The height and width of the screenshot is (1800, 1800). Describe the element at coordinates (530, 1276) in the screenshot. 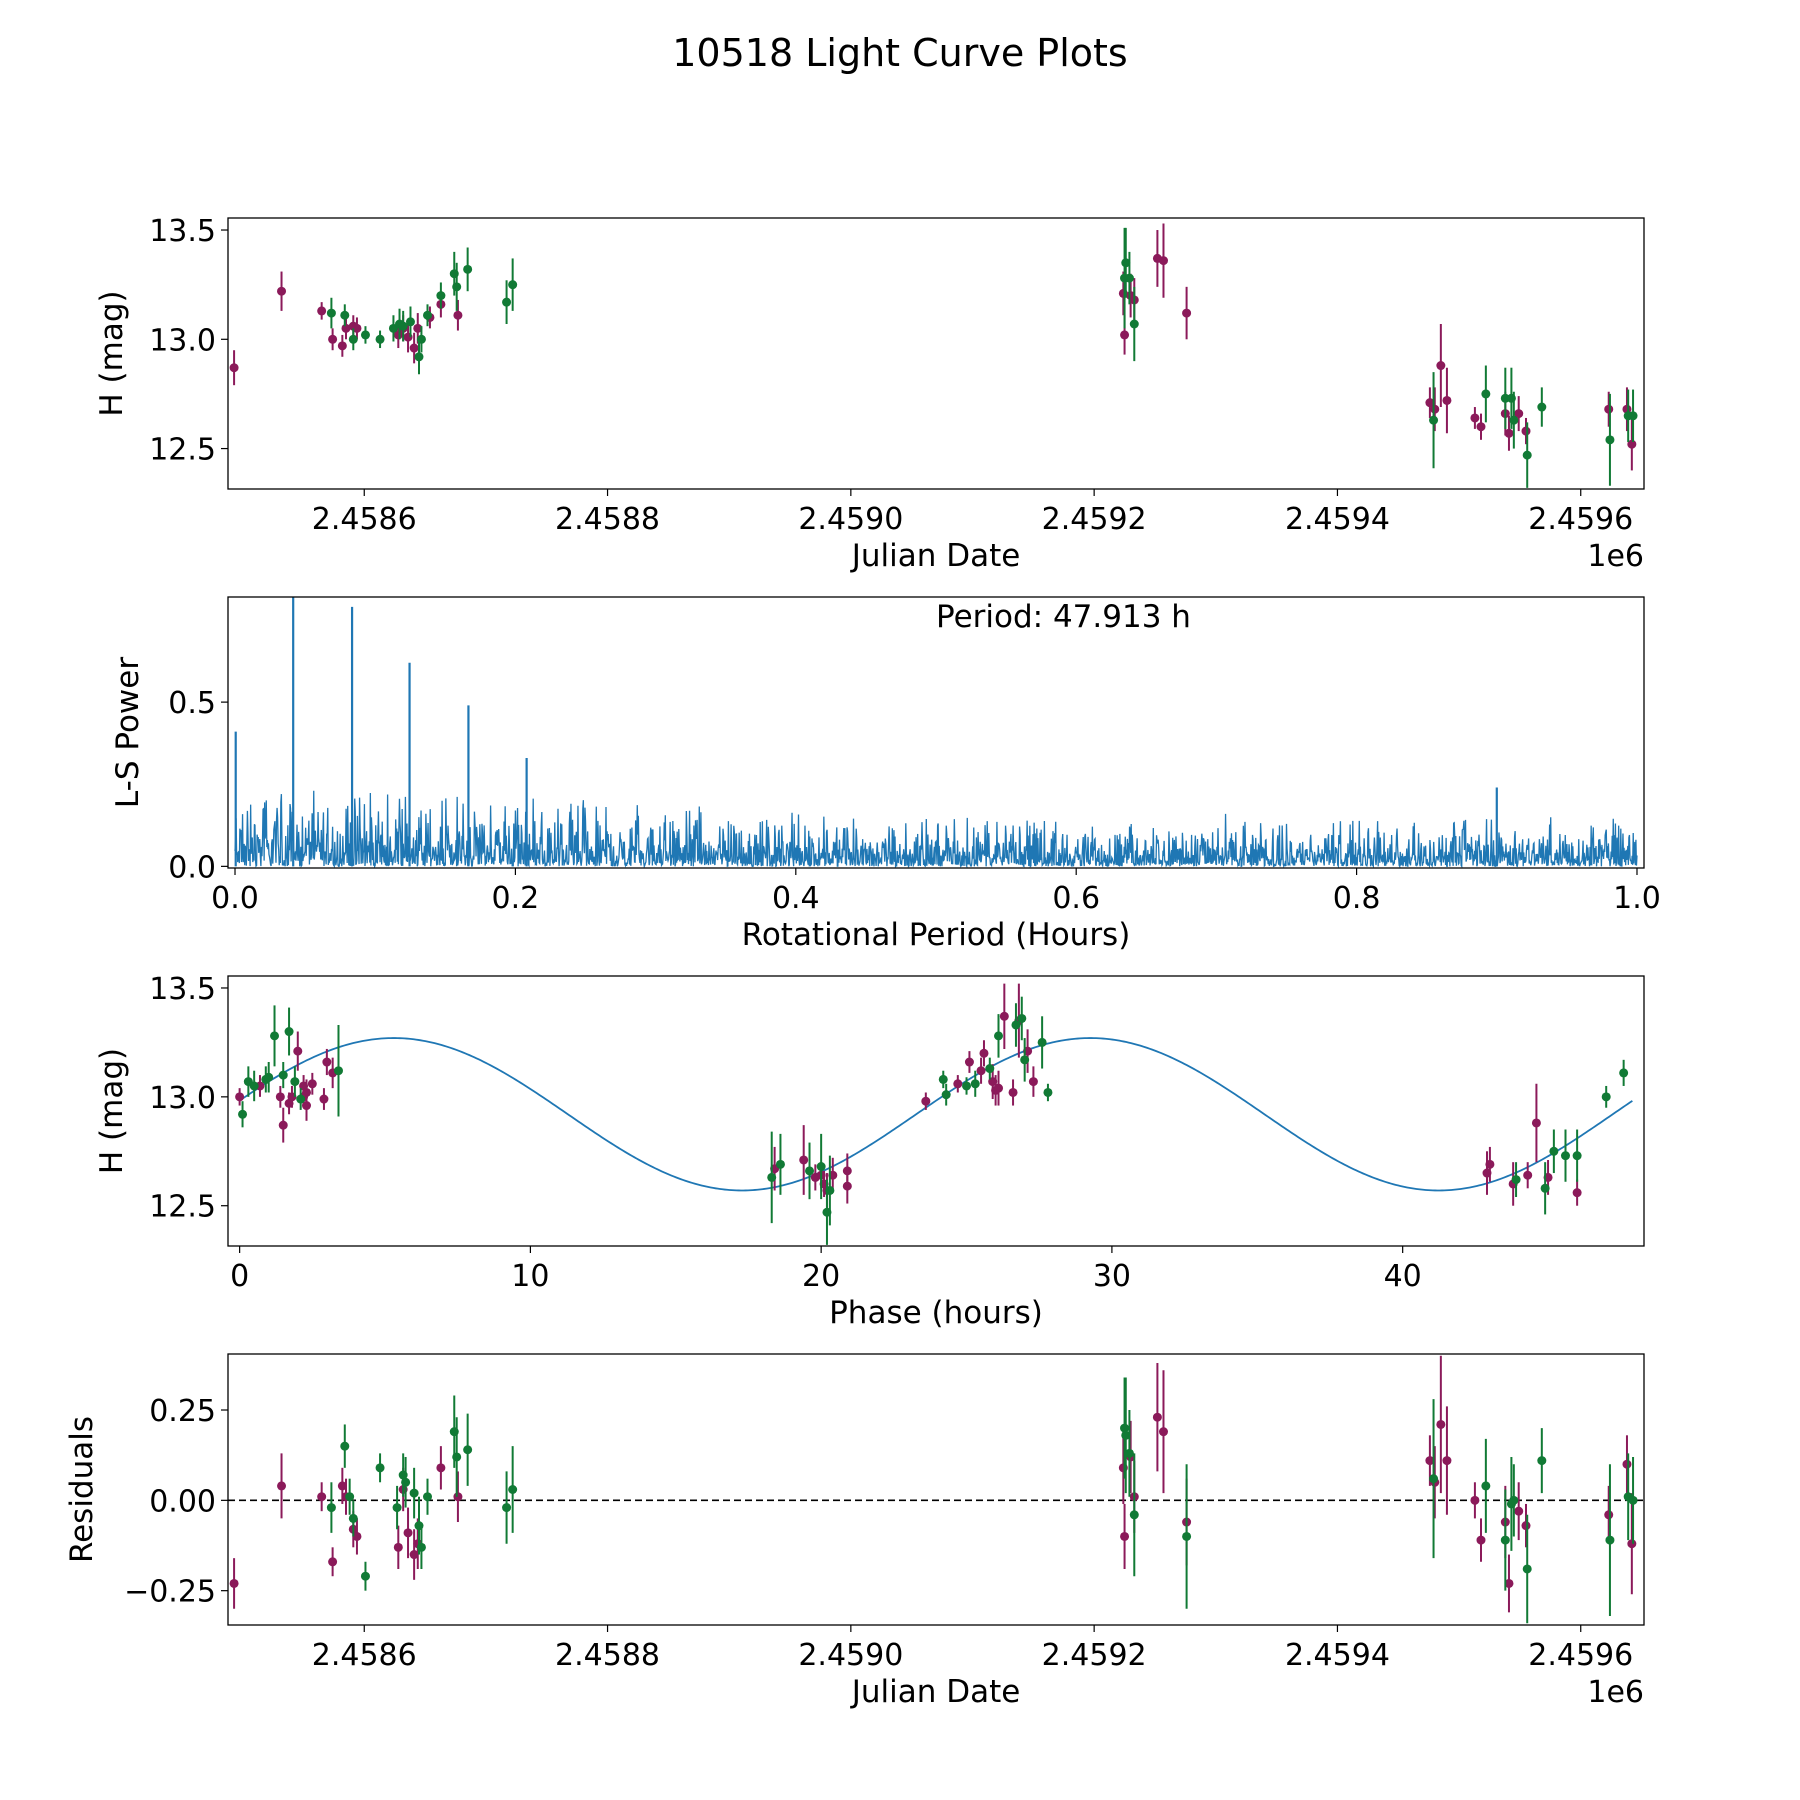

I see `x-tick-label: 10` at that location.